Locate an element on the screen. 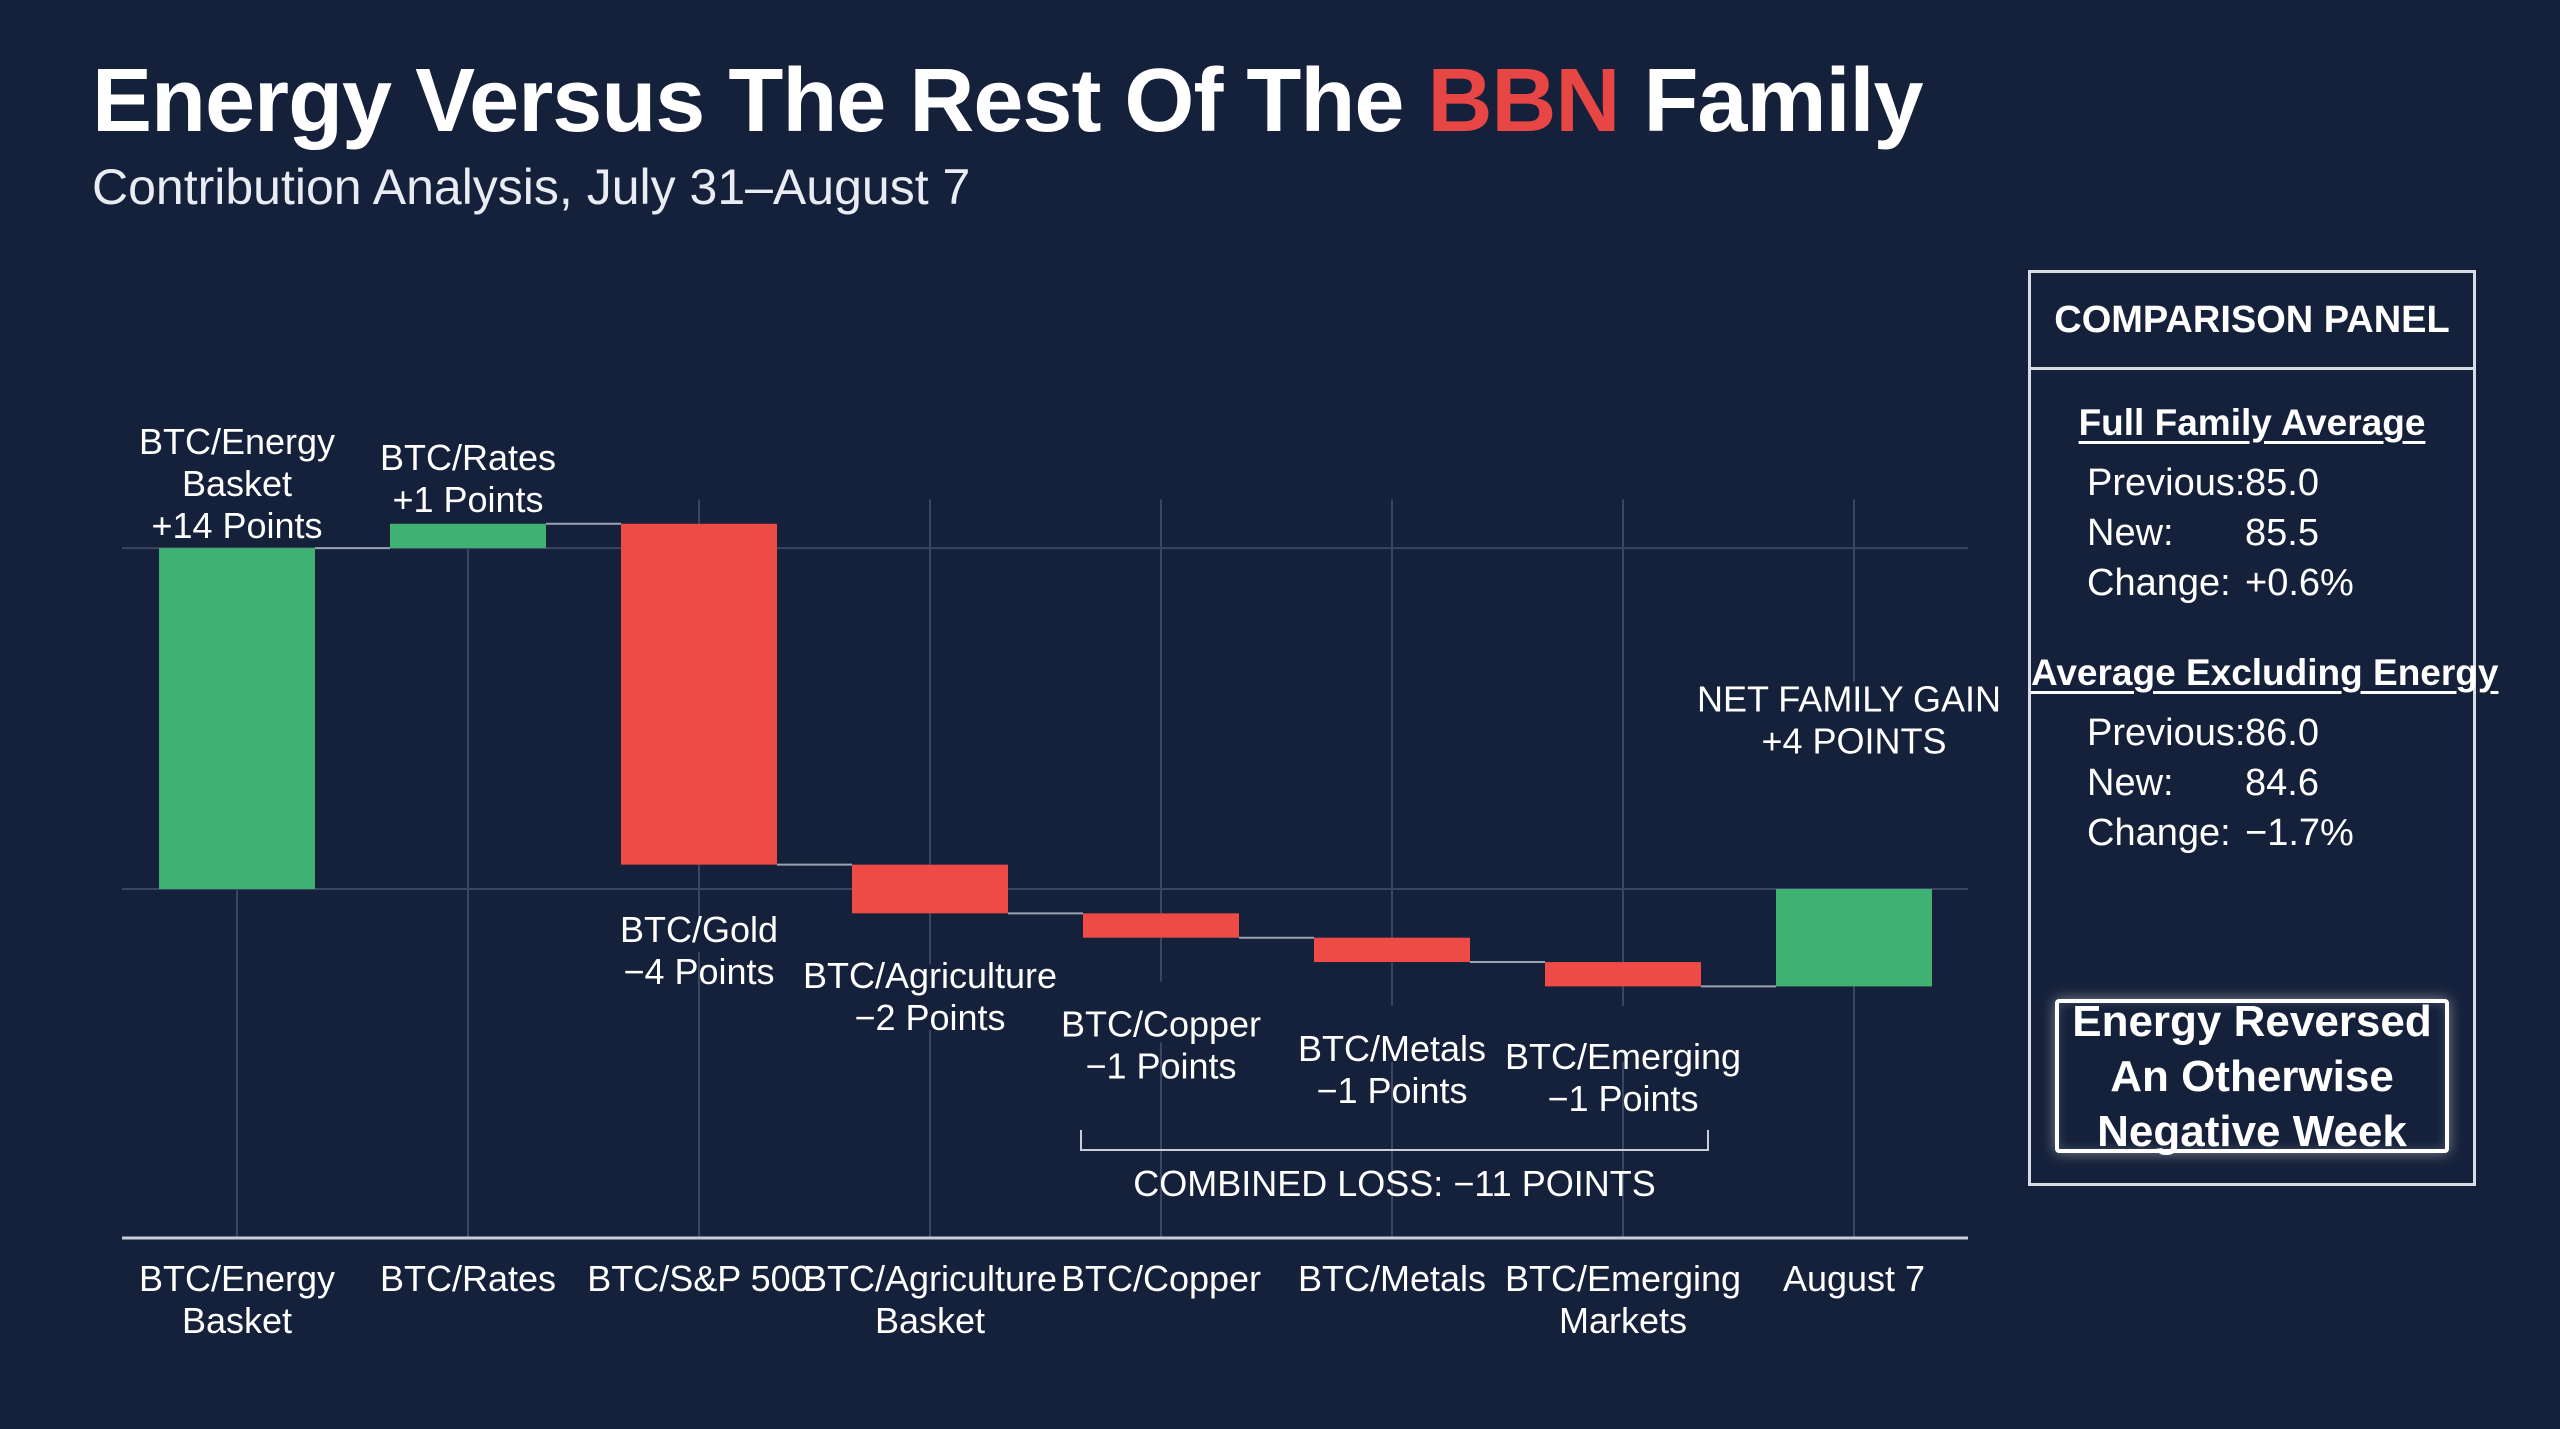 The height and width of the screenshot is (1429, 2560). comparison-panel-header: COMPARISON PANEL is located at coordinates (2252, 321).